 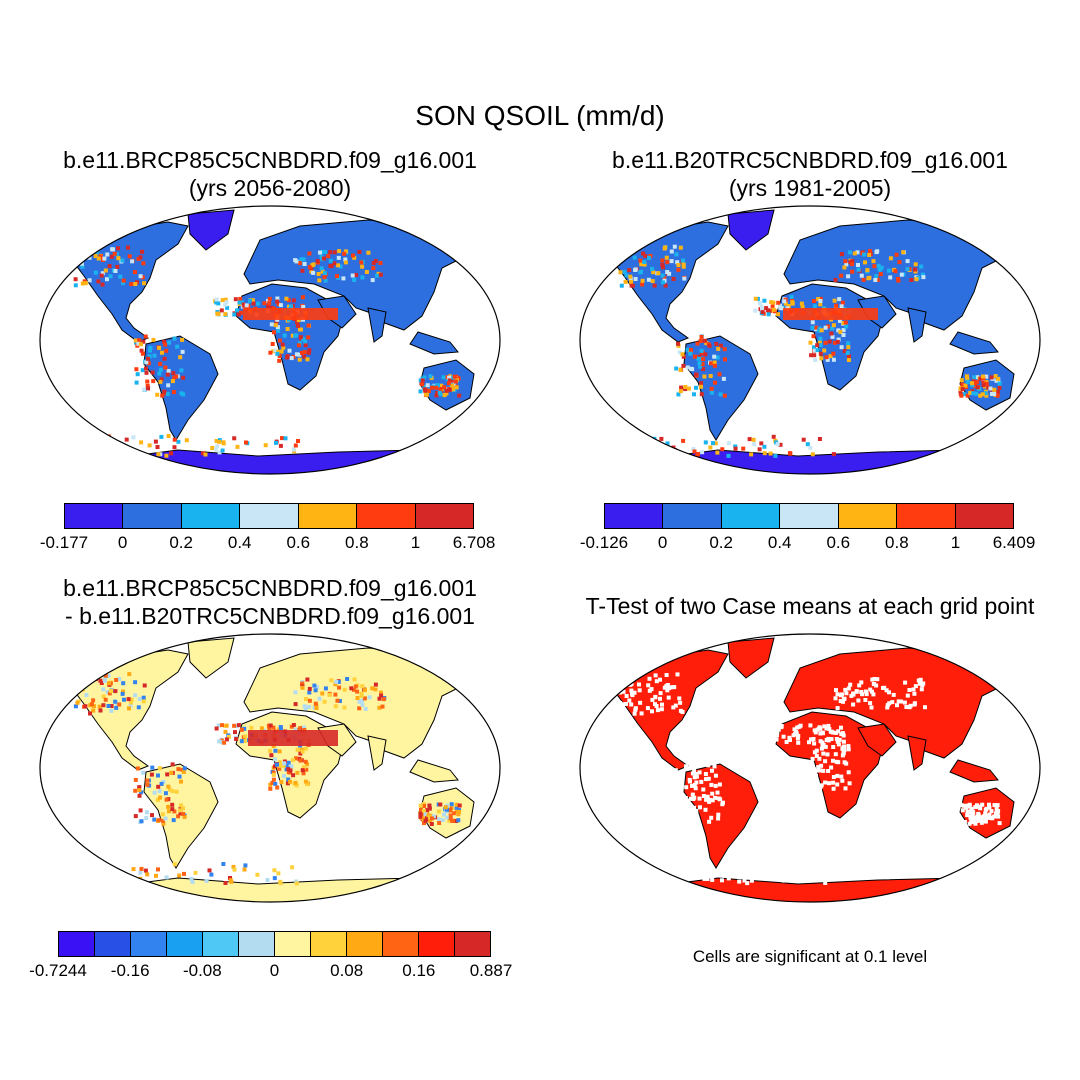 I want to click on panel-3-colorbar, so click(x=274, y=944).